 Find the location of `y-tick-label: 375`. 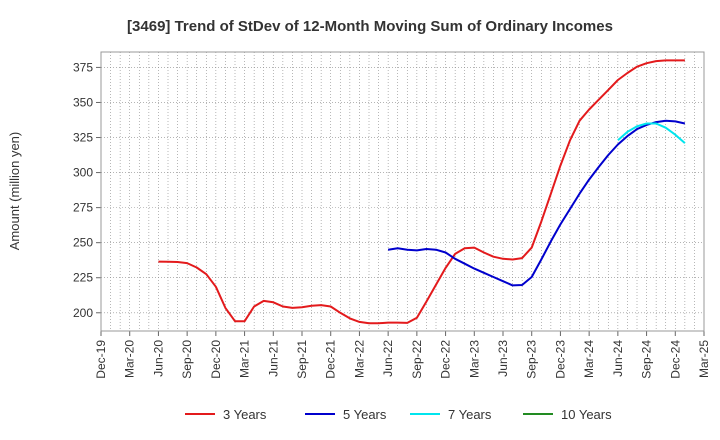

y-tick-label: 375 is located at coordinates (83, 67).